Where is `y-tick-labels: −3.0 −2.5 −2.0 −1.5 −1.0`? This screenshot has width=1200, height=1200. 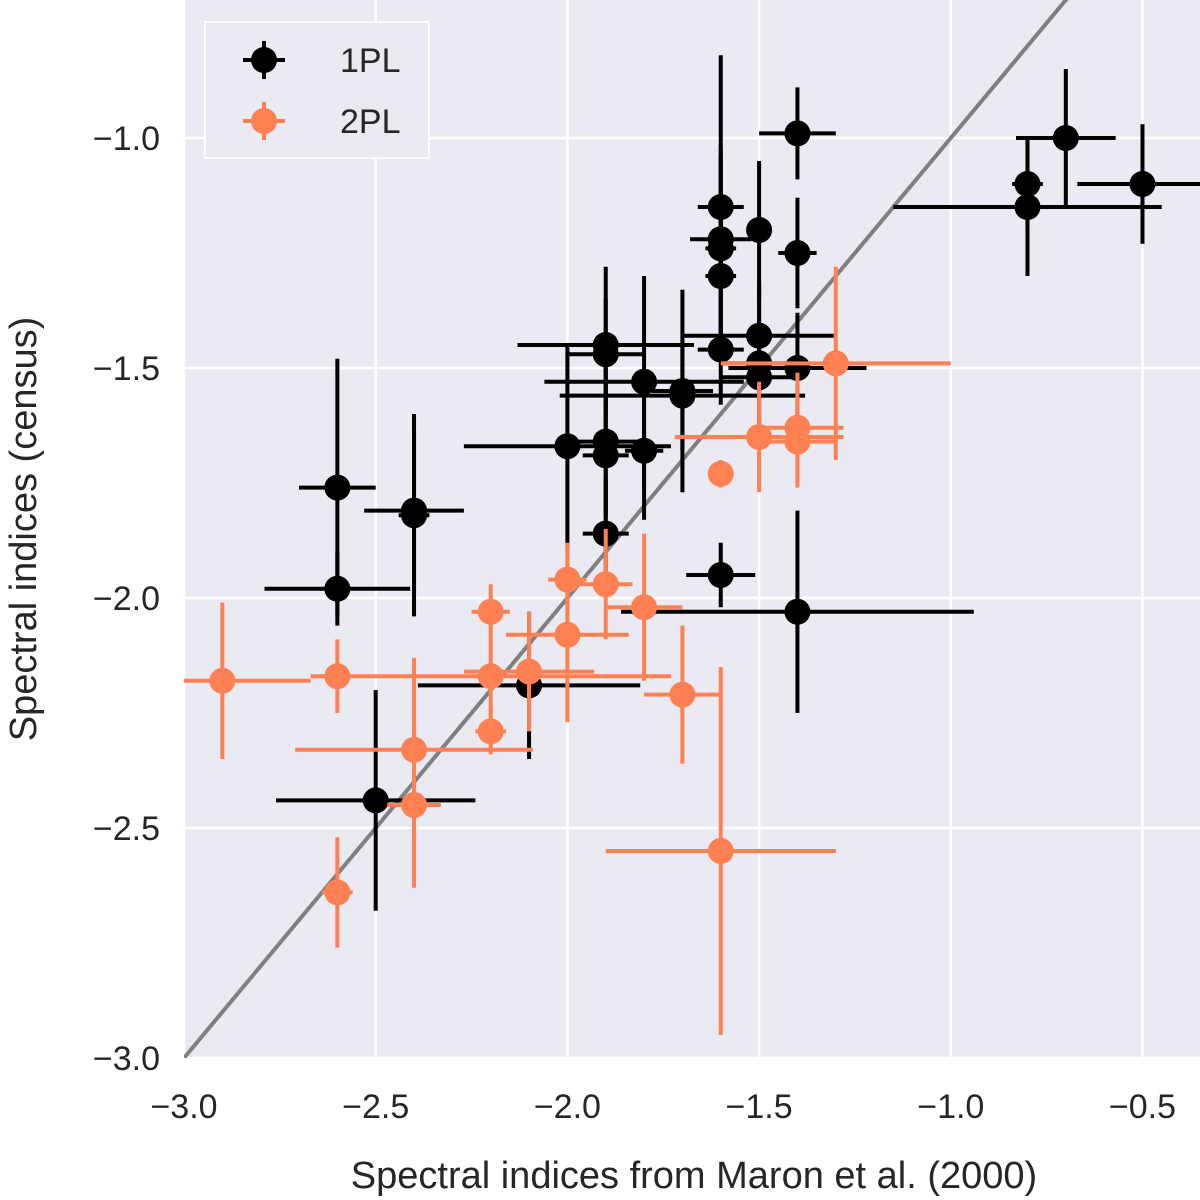 y-tick-labels: −3.0 −2.5 −2.0 −1.5 −1.0 is located at coordinates (126, 599).